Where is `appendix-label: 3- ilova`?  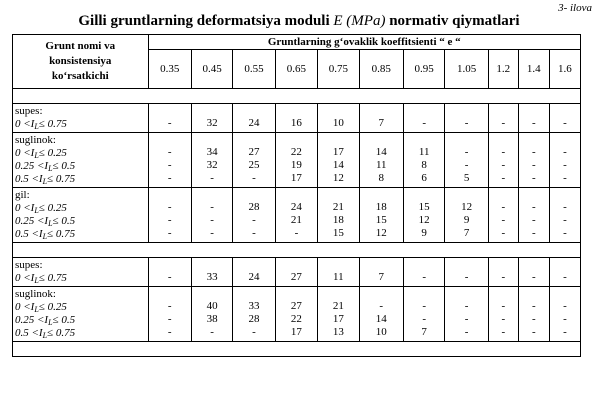
appendix-label: 3- ilova is located at coordinates (575, 8).